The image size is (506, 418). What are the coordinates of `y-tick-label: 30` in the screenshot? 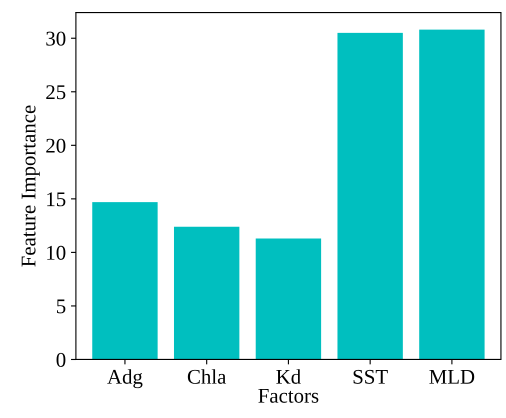 It's located at (56, 39).